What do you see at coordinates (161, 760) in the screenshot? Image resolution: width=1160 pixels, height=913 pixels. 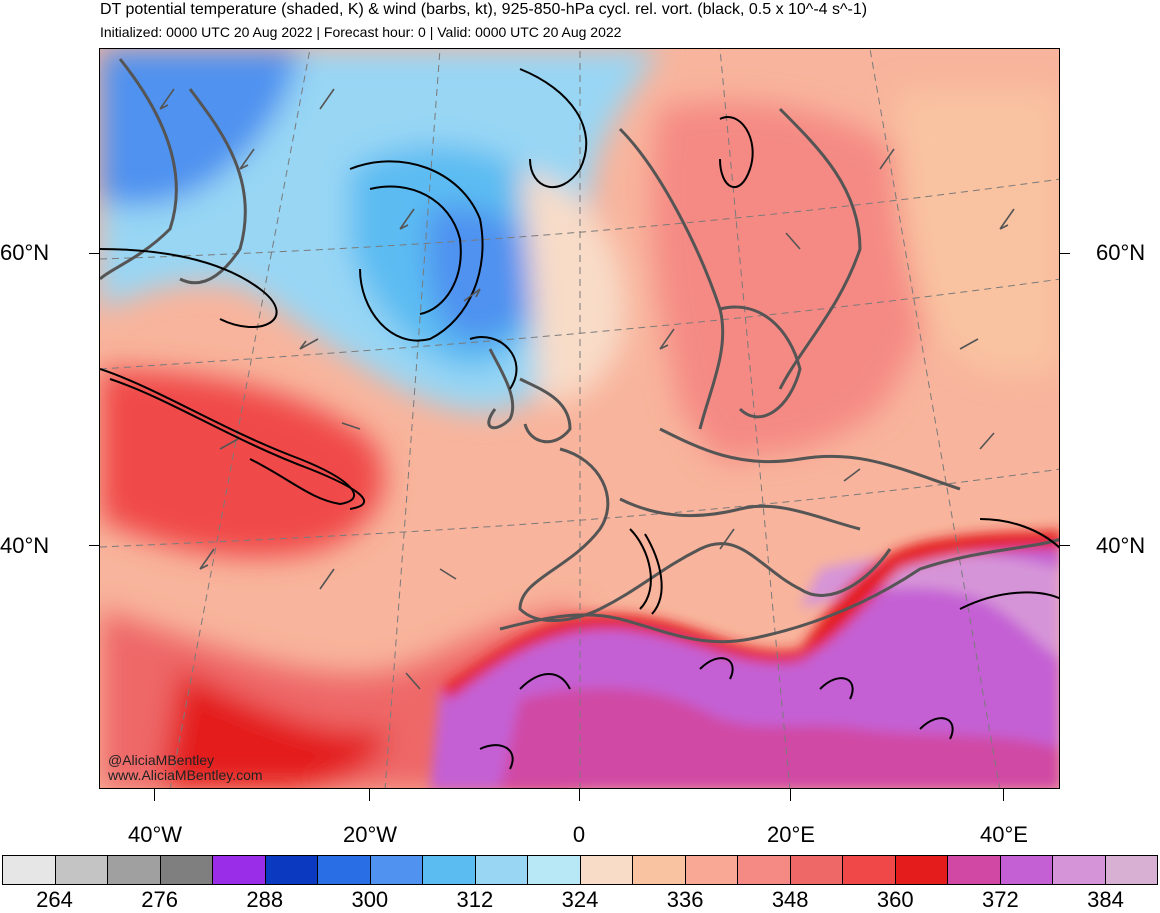 I see `credit-handle: @AliciaMBentley` at bounding box center [161, 760].